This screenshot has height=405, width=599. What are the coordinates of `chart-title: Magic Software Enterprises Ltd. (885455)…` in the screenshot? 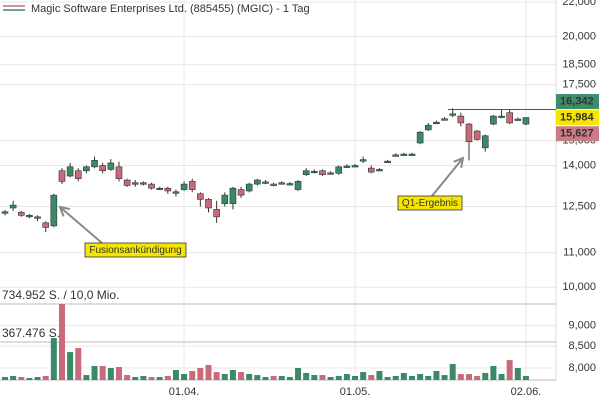 It's located at (170, 9).